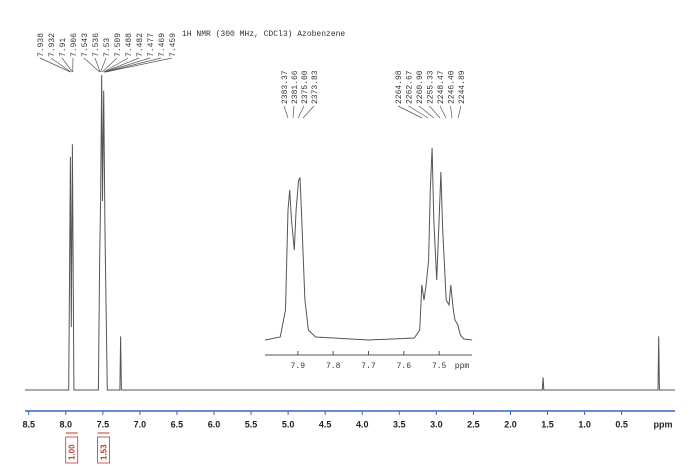 This screenshot has height=466, width=700. Describe the element at coordinates (177, 424) in the screenshot. I see `x-tick-label: 6.5` at that location.